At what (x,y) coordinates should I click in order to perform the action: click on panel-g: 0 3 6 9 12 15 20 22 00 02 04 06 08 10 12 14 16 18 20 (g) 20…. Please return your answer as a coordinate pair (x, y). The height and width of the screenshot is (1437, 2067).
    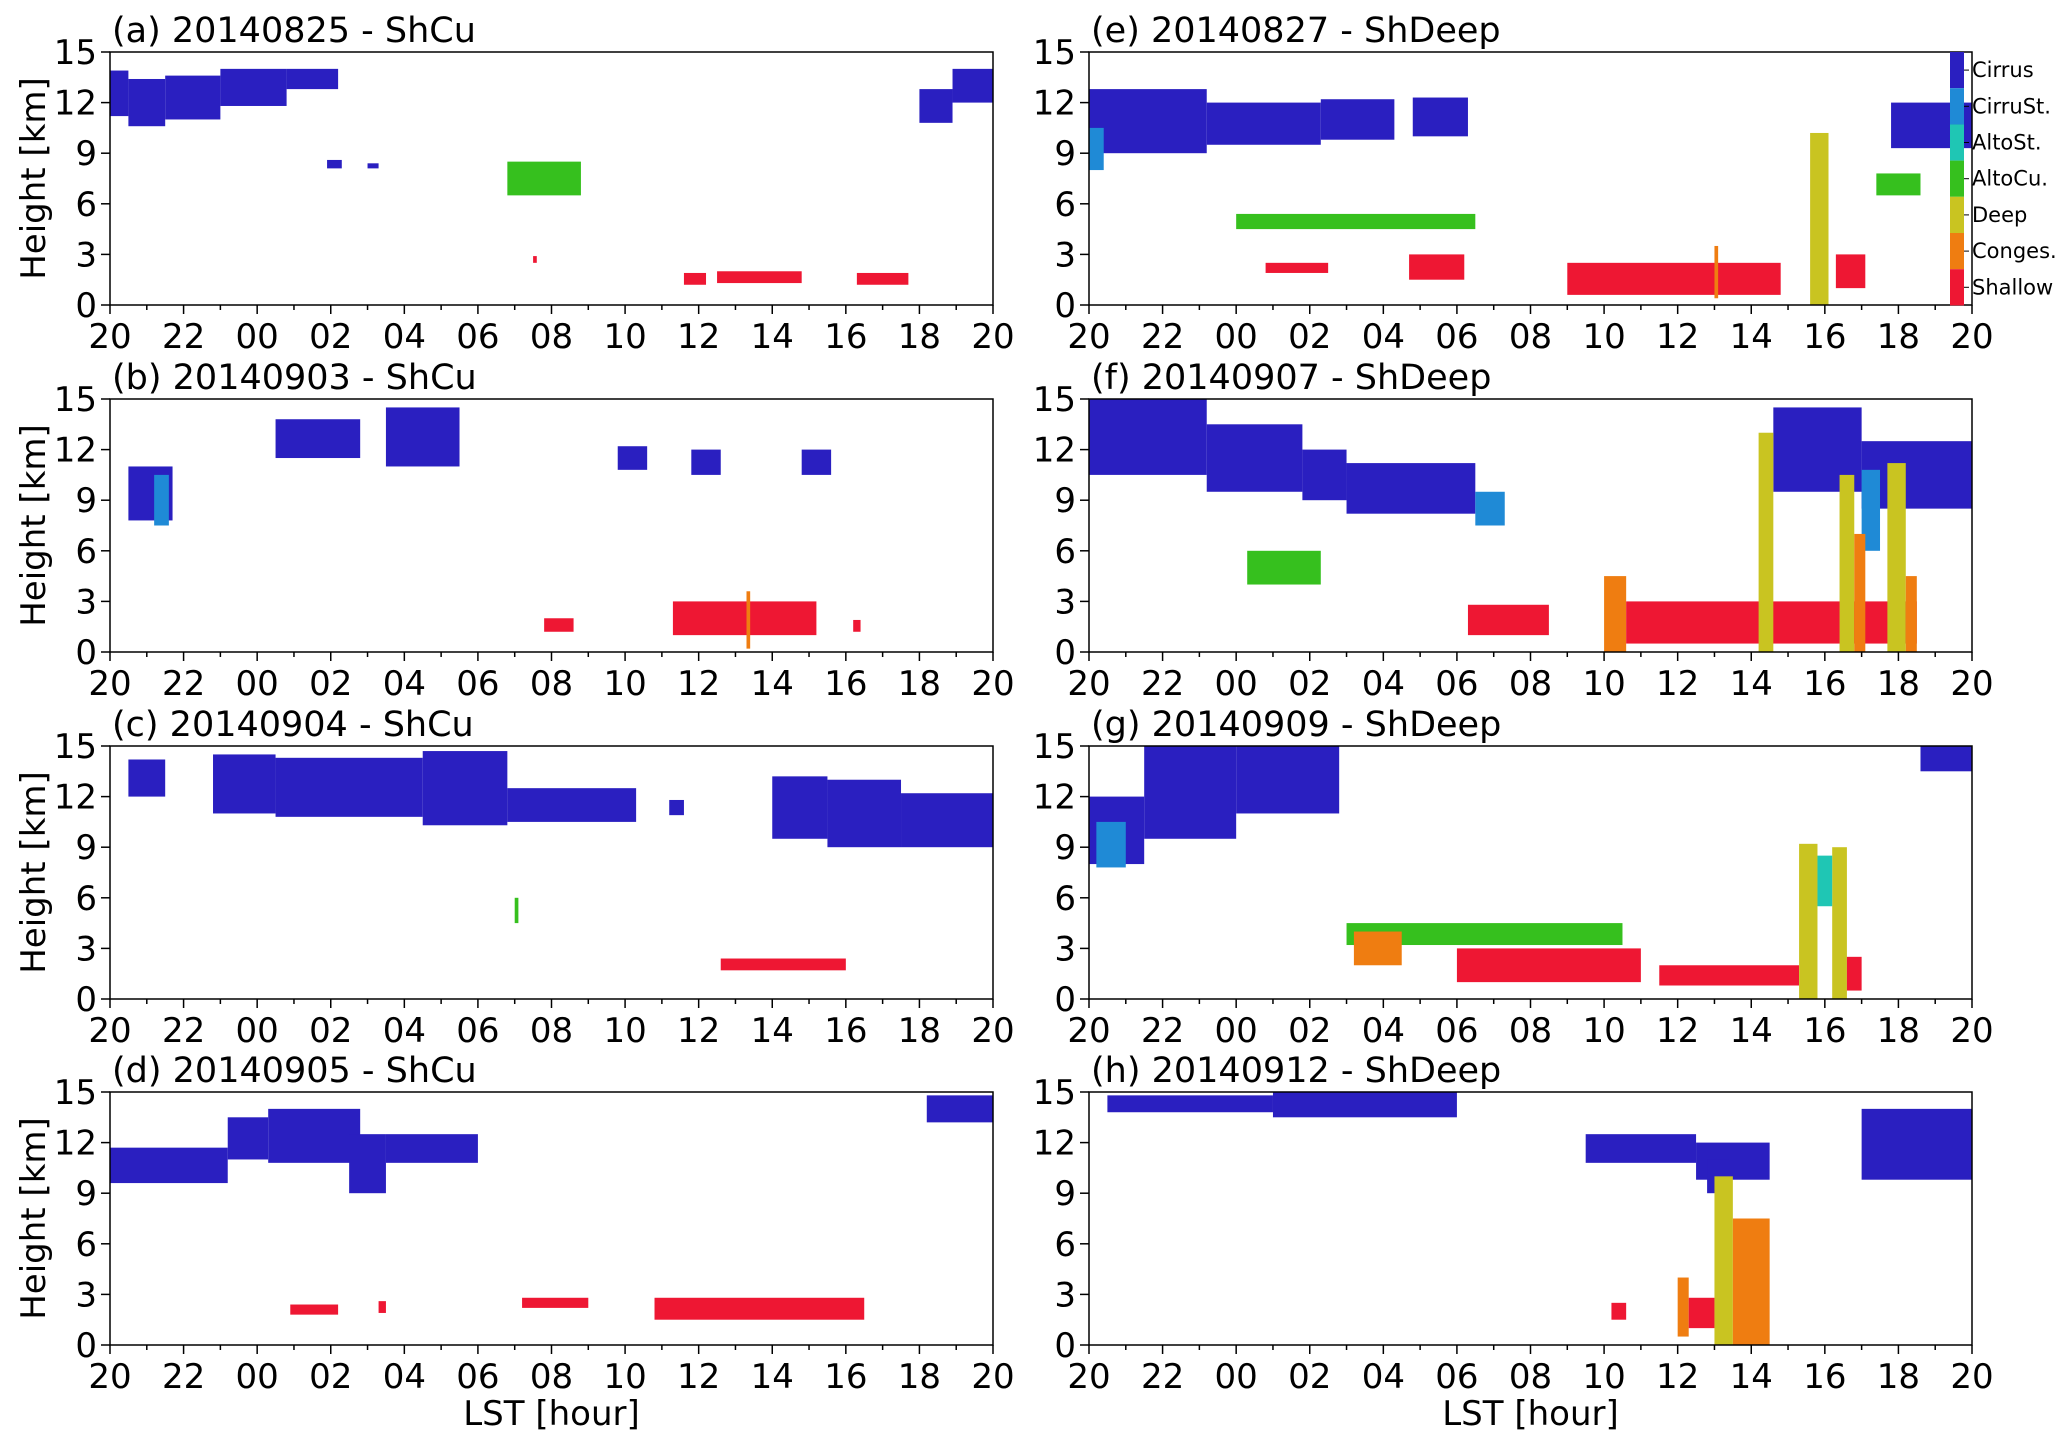
    Looking at the image, I should click on (1513, 878).